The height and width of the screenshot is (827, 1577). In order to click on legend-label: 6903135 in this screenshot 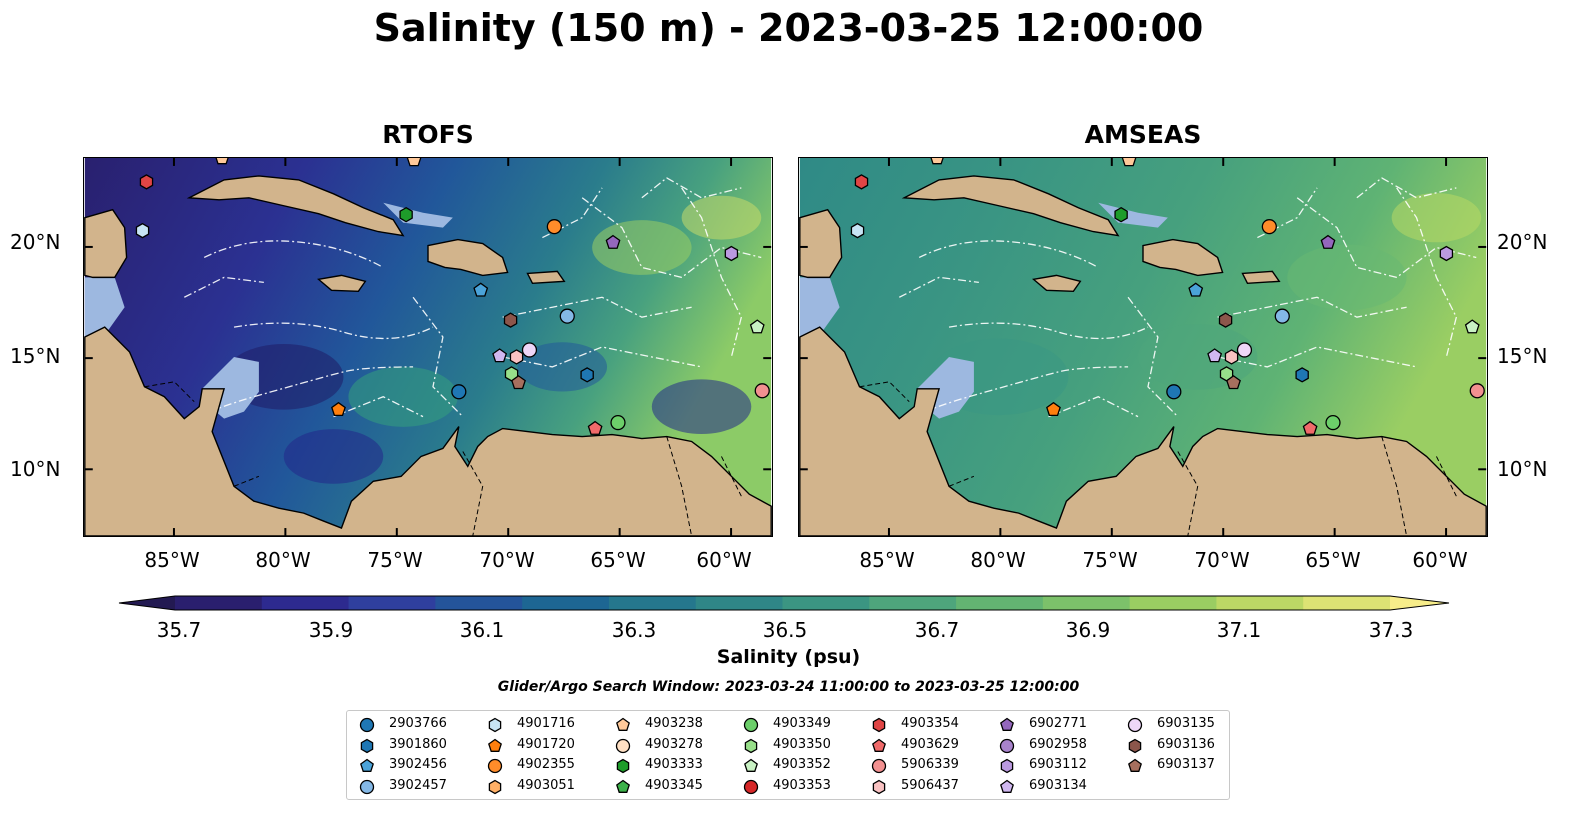, I will do `click(1186, 723)`.